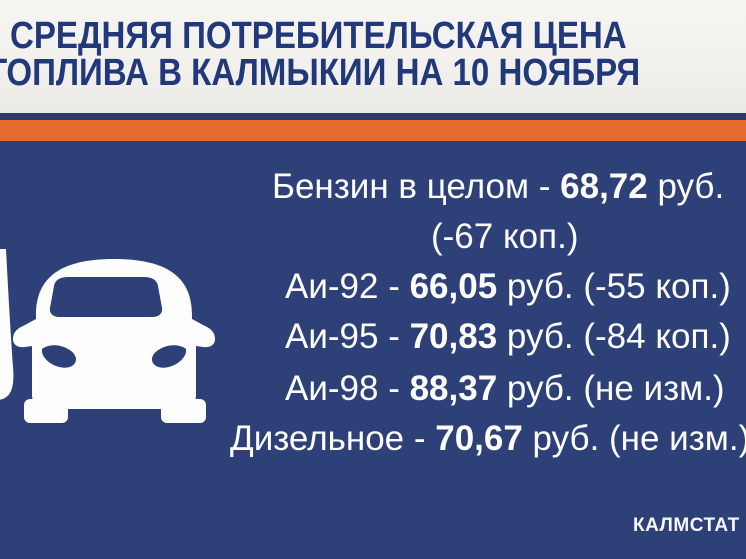 The height and width of the screenshot is (559, 746). What do you see at coordinates (318, 36) in the screenshot?
I see `title-line-1: СРЕДНЯЯ ПОТРЕБИТЕЛЬСКАЯ ЦЕНА` at bounding box center [318, 36].